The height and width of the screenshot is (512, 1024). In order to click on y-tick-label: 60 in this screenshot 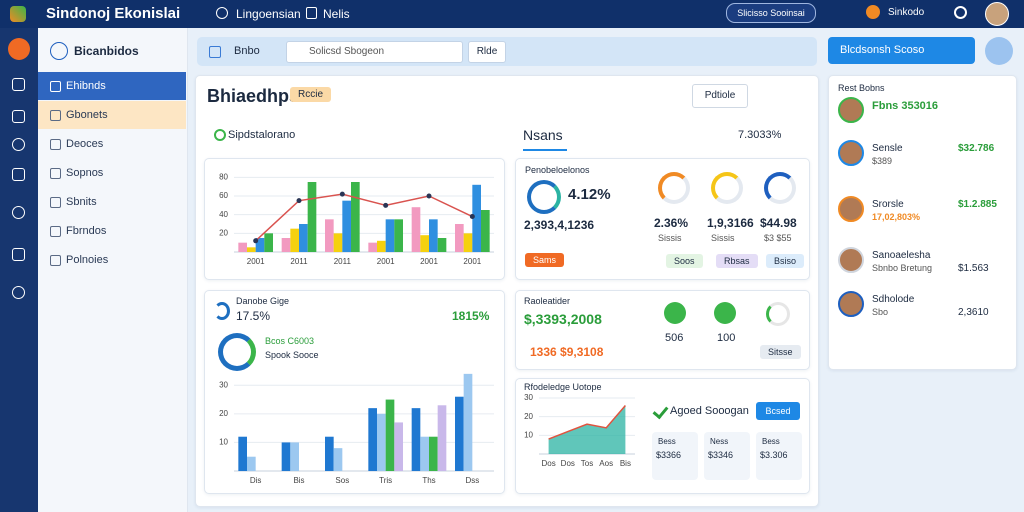, I will do `click(223, 195)`.